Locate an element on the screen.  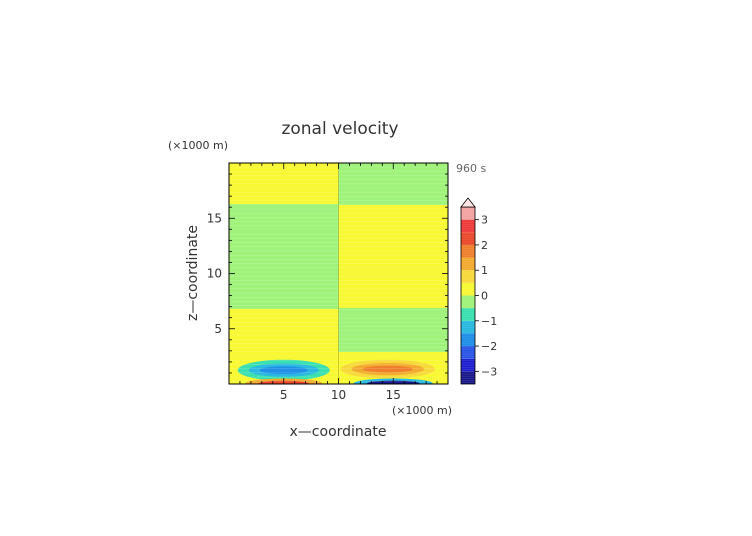
colorbar-tick-label: 0 is located at coordinates (484, 296).